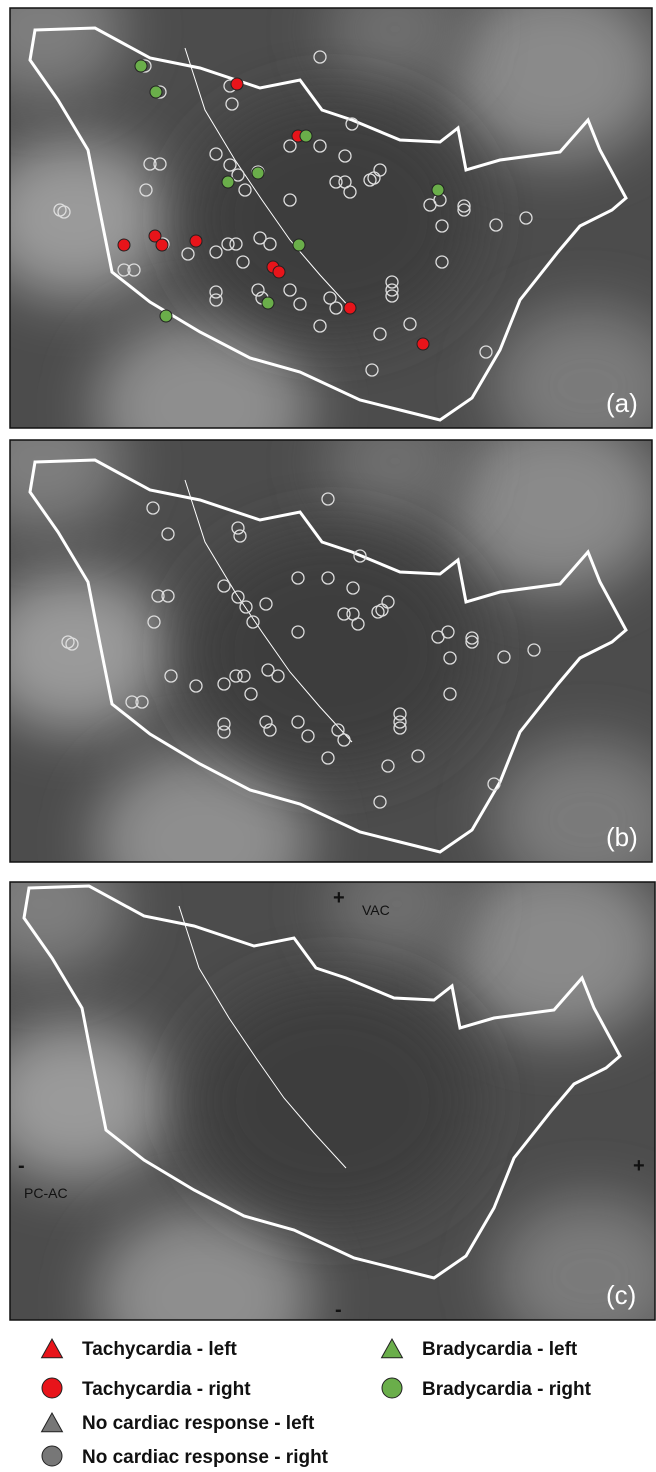 The height and width of the screenshot is (1472, 656). I want to click on legend-label: Bradycardia - right, so click(507, 1389).